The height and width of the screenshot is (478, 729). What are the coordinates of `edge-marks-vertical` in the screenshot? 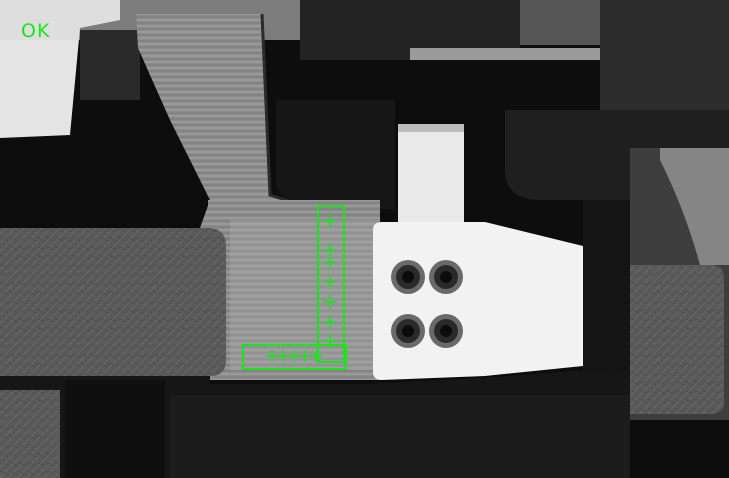 It's located at (330, 281).